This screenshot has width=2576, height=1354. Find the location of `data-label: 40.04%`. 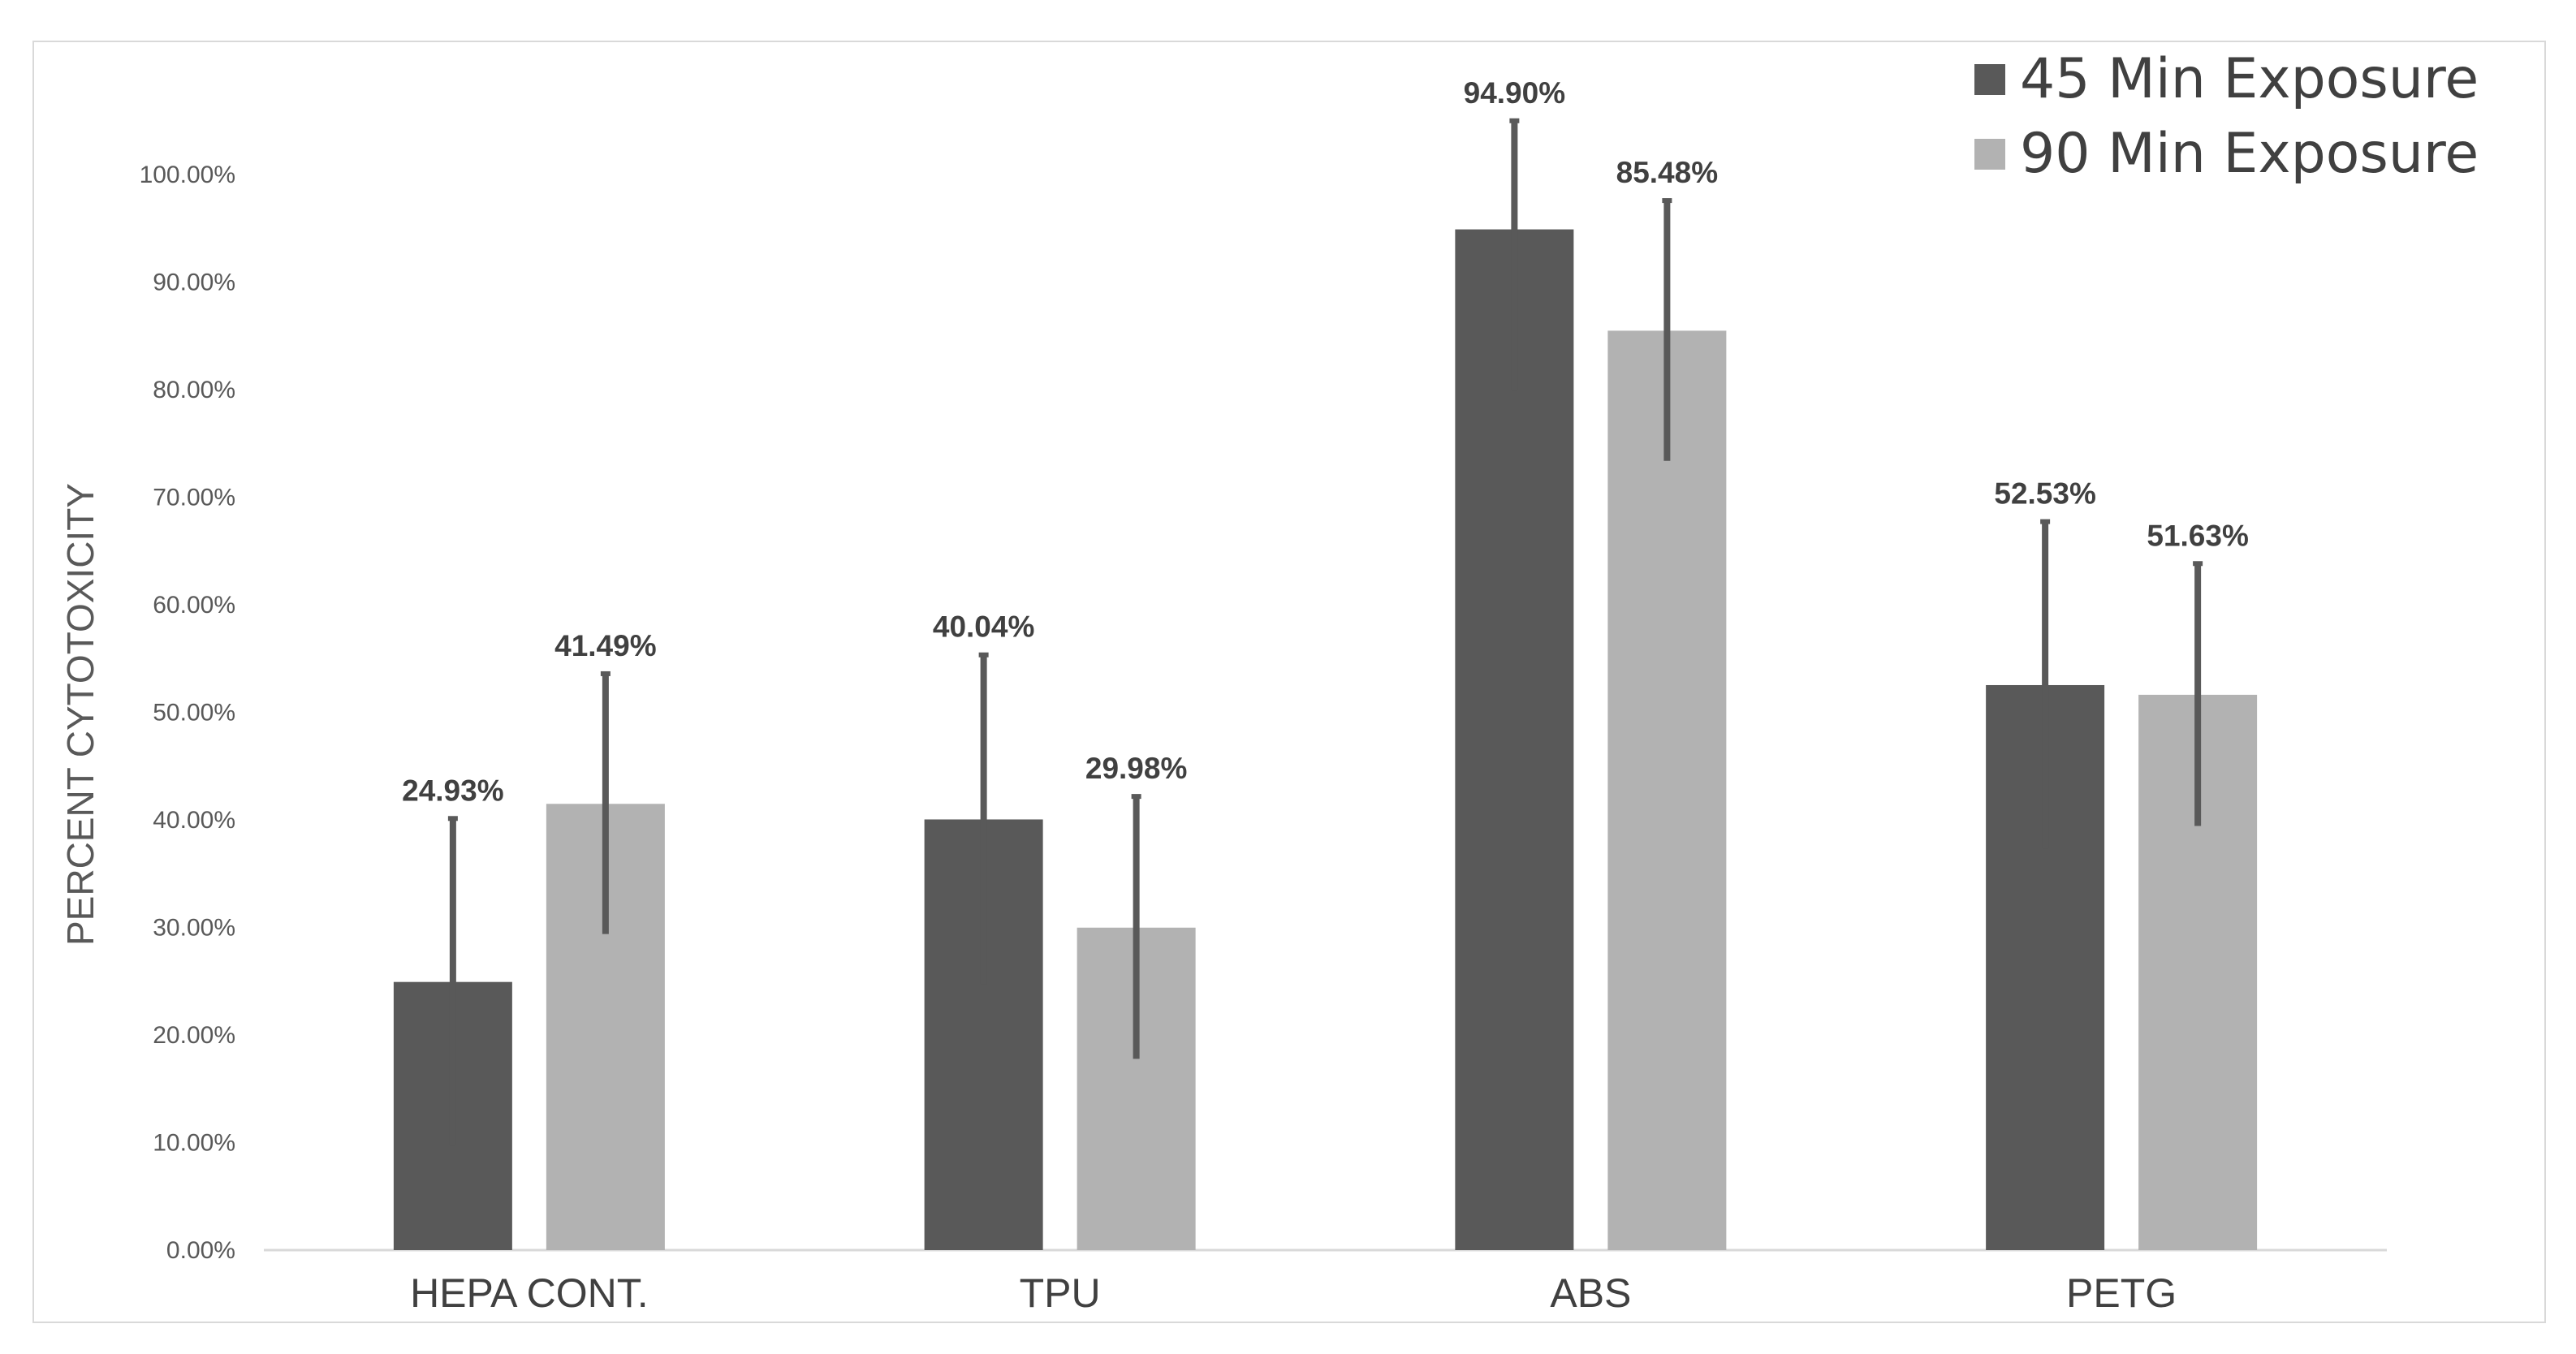

data-label: 40.04% is located at coordinates (984, 627).